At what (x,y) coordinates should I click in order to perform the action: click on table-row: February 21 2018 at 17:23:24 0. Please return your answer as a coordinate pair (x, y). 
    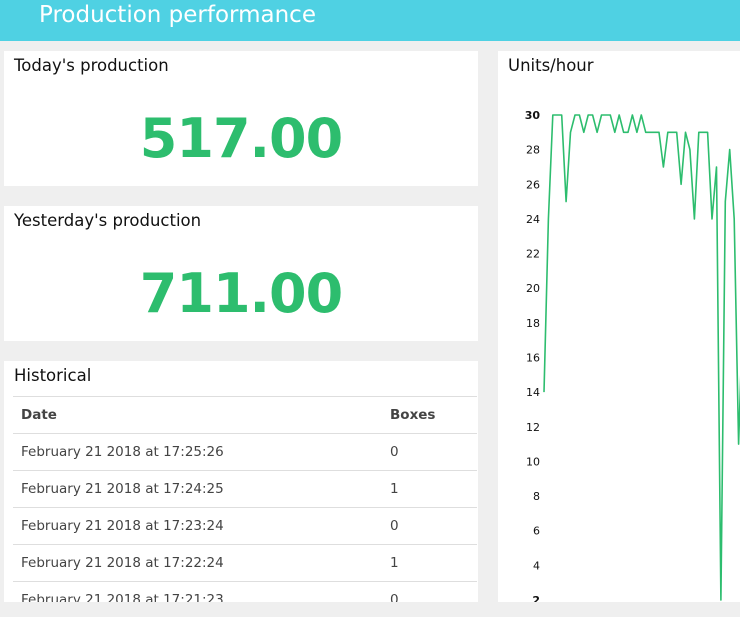
    Looking at the image, I should click on (245, 526).